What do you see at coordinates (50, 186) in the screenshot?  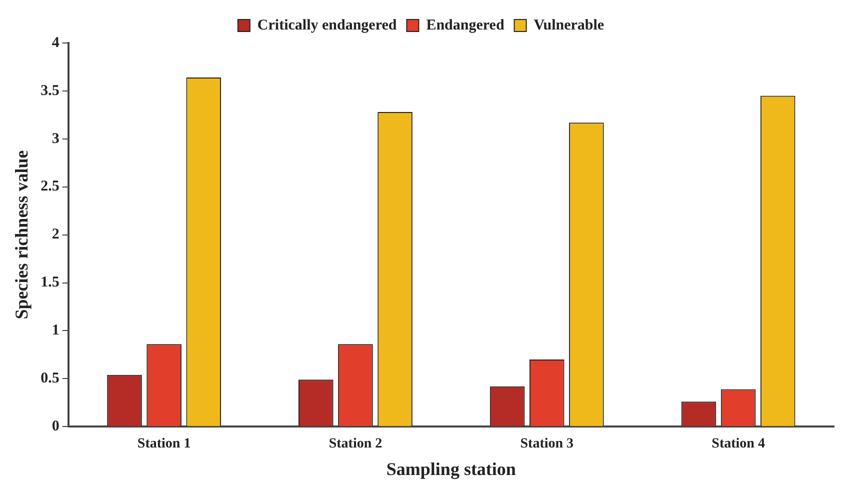 I see `y-tick-label: 2.5` at bounding box center [50, 186].